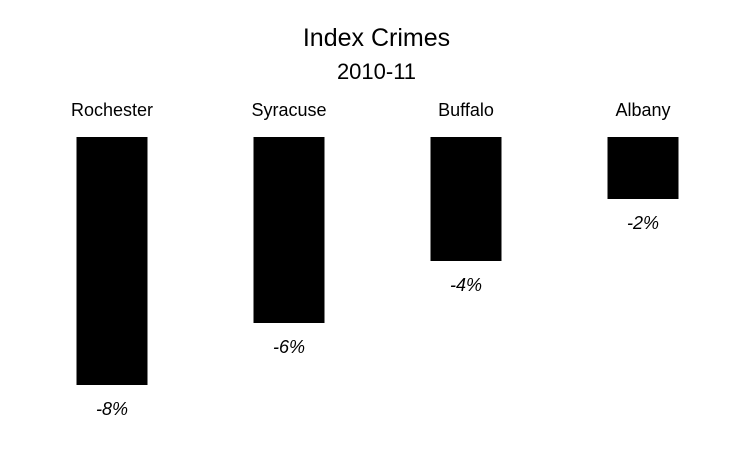 The image size is (753, 451). I want to click on bar-buffalo, so click(466, 199).